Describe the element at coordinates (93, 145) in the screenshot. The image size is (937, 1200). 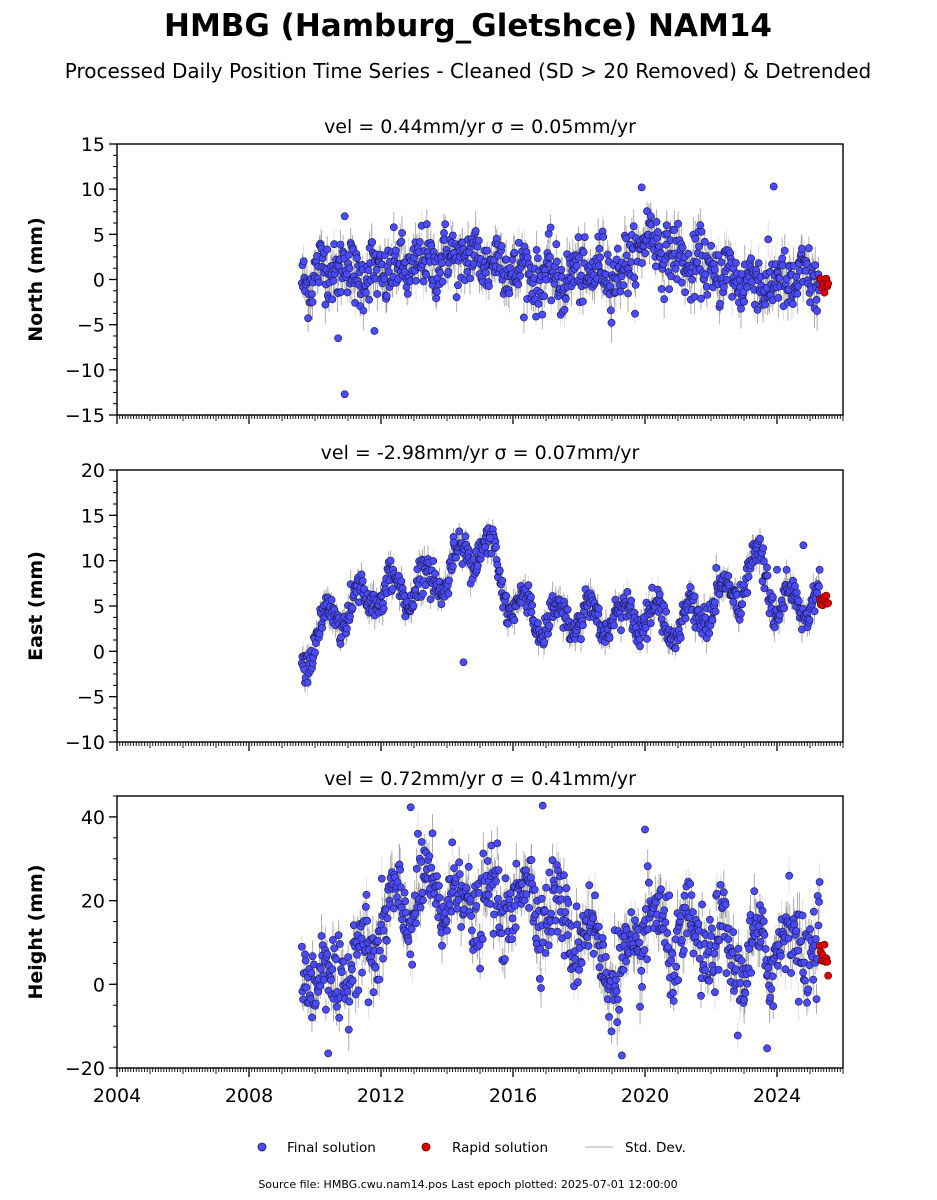
I see `ytick-label: 15` at that location.